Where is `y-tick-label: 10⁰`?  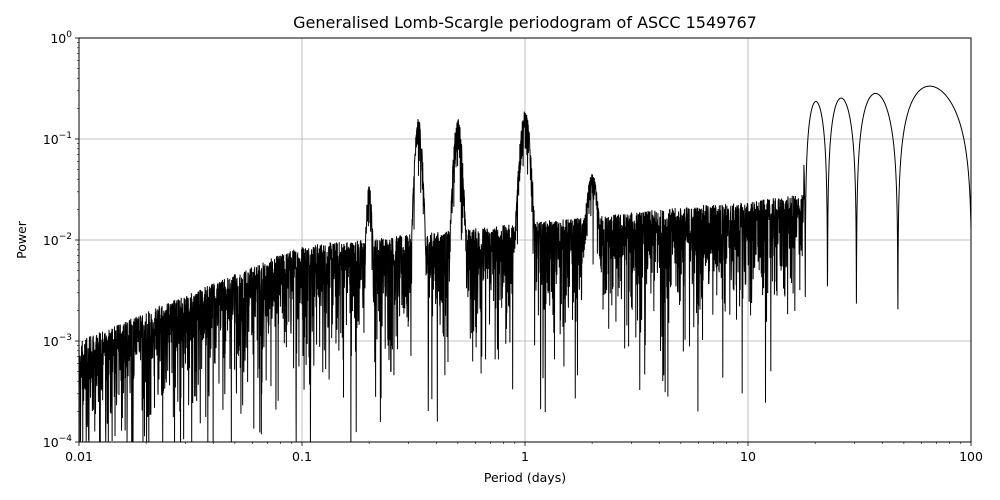 y-tick-label: 10⁰ is located at coordinates (61, 38).